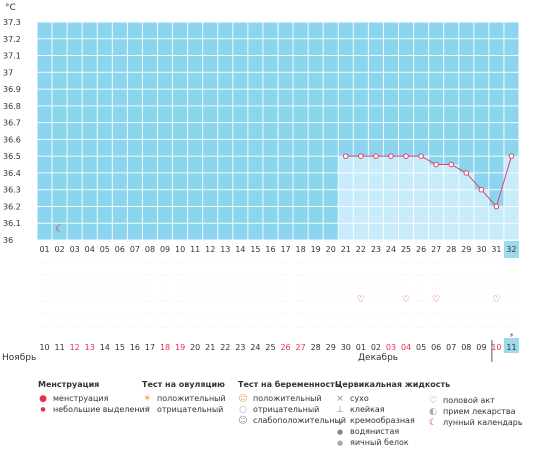 Image resolution: width=550 pixels, height=466 pixels. Describe the element at coordinates (466, 249) in the screenshot. I see `cycle-day-label: 29` at that location.